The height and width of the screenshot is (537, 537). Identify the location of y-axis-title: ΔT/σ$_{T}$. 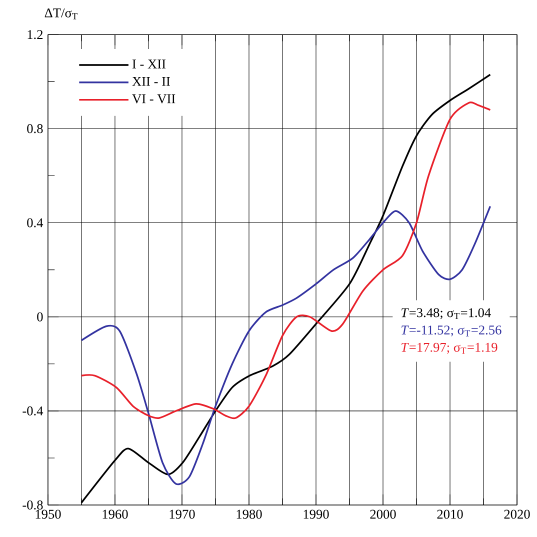
(61, 14).